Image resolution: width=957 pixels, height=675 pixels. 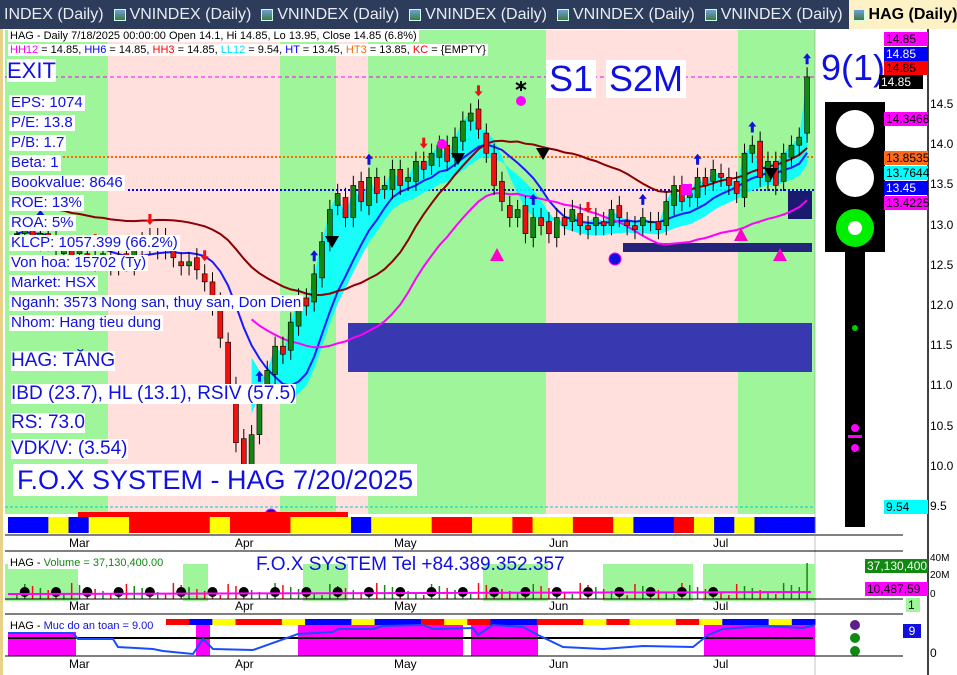 I want to click on tab-1: VNINDEX (Daily), so click(x=184, y=14).